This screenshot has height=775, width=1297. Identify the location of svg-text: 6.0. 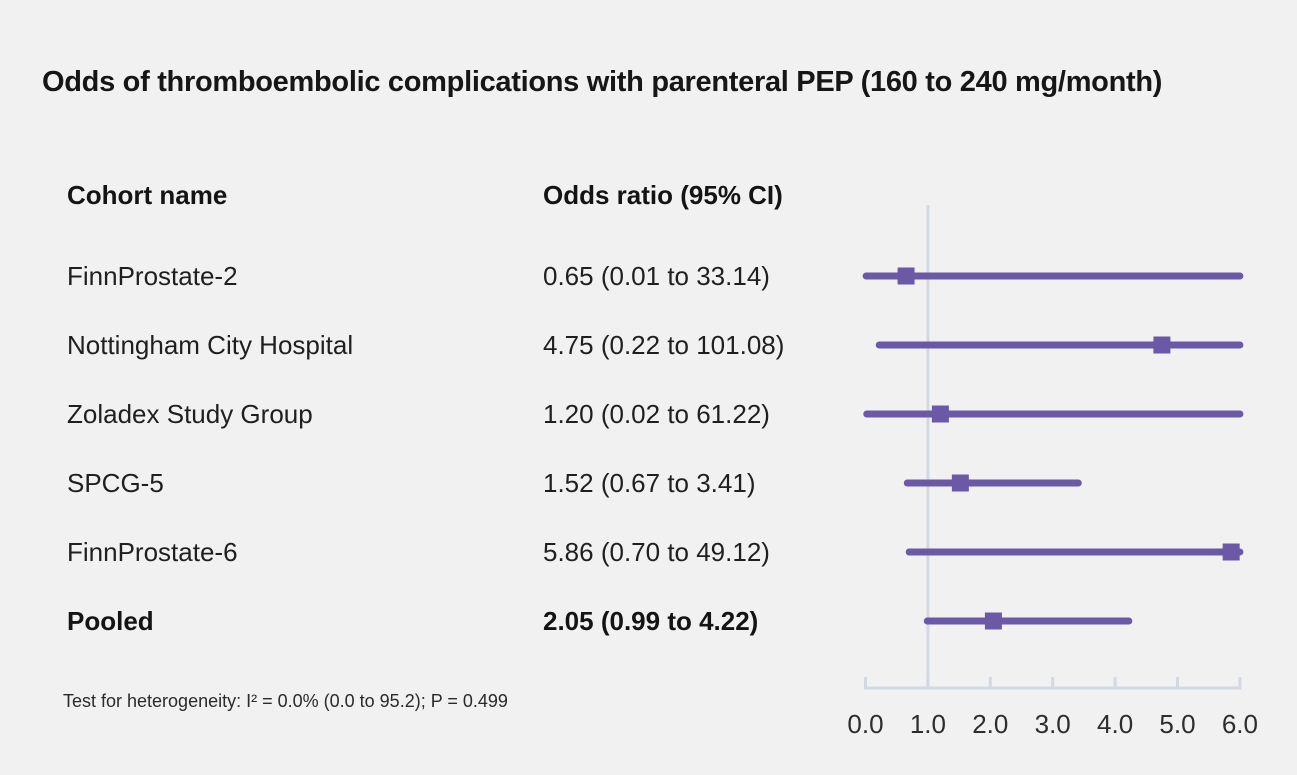
(1240, 724).